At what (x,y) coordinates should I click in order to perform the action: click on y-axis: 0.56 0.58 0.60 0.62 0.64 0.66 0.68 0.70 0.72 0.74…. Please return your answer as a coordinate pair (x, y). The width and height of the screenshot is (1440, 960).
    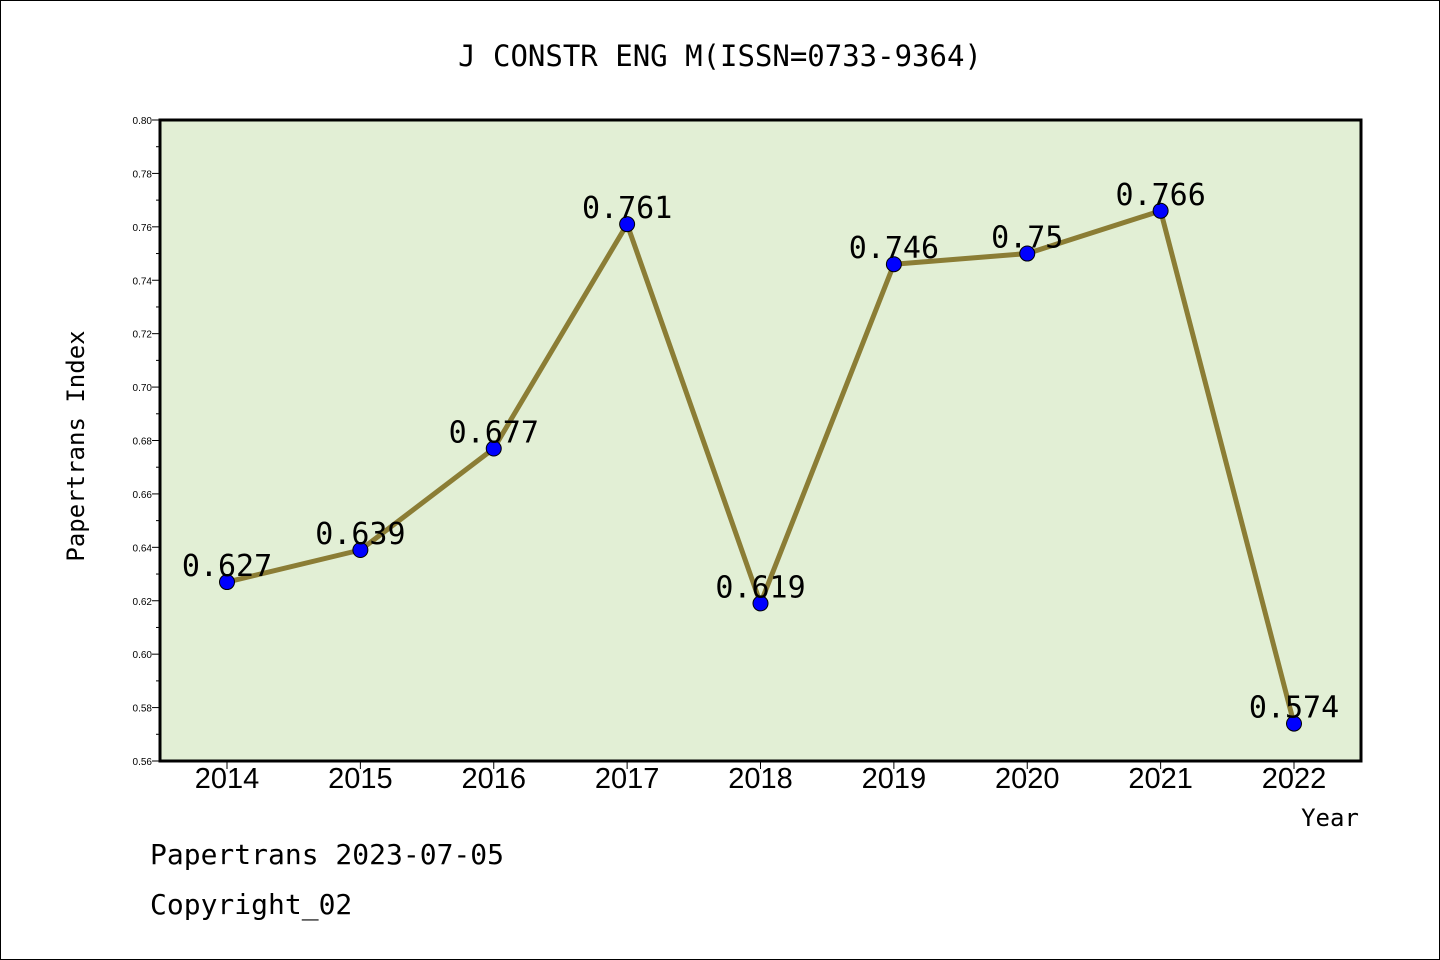
    Looking at the image, I should click on (146, 442).